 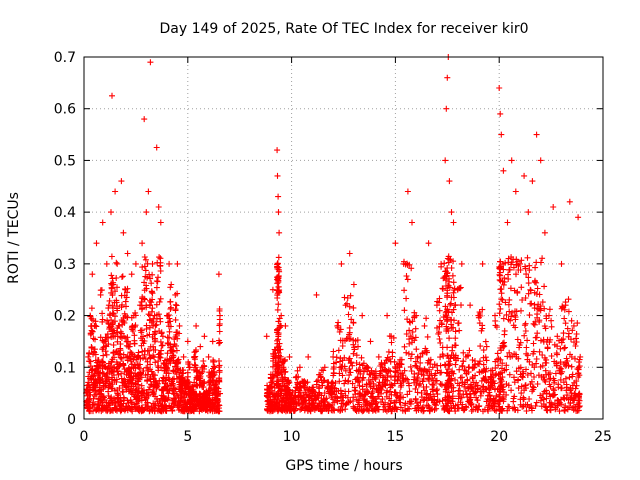 What do you see at coordinates (84, 437) in the screenshot?
I see `x-tick-label: 0` at bounding box center [84, 437].